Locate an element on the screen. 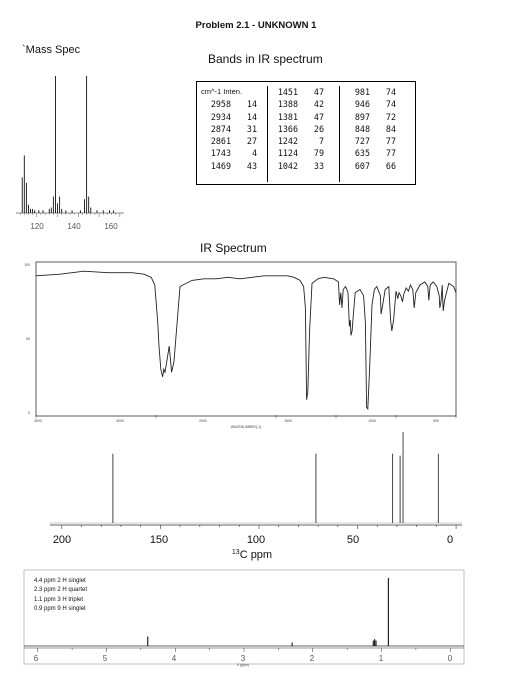  c13-tick-label: 0 is located at coordinates (450, 540).